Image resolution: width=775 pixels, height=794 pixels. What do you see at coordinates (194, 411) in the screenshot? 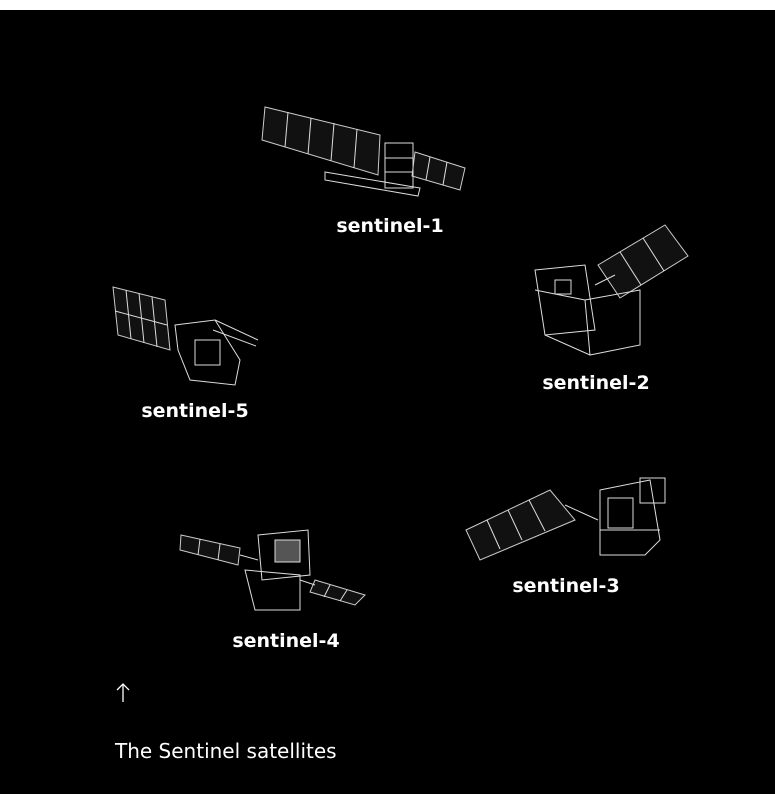
I see `satellite-label: sentinel-5` at bounding box center [194, 411].